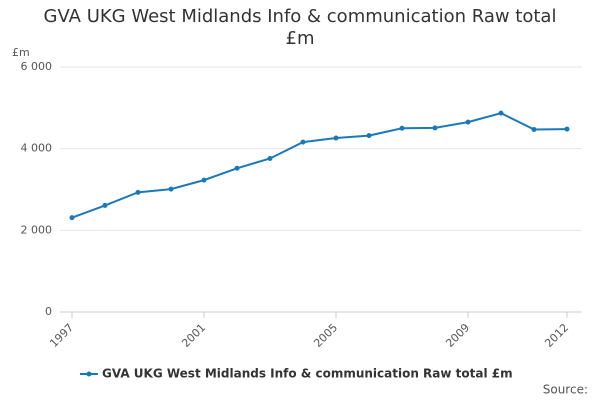 The image size is (600, 400). What do you see at coordinates (457, 335) in the screenshot?
I see `x-tick-label: 2009` at bounding box center [457, 335].